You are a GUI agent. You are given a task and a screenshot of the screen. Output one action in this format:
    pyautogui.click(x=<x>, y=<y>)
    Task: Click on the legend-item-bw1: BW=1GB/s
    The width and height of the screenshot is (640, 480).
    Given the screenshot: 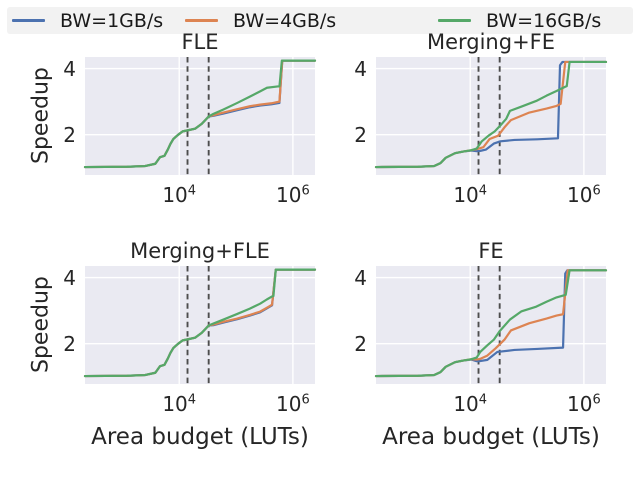 What is the action you would take?
    pyautogui.click(x=87, y=20)
    